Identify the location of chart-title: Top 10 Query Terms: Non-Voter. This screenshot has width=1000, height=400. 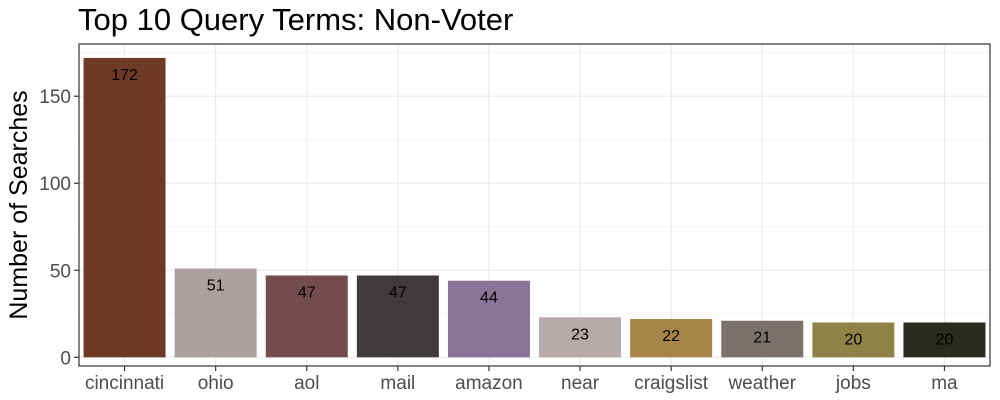
(296, 19).